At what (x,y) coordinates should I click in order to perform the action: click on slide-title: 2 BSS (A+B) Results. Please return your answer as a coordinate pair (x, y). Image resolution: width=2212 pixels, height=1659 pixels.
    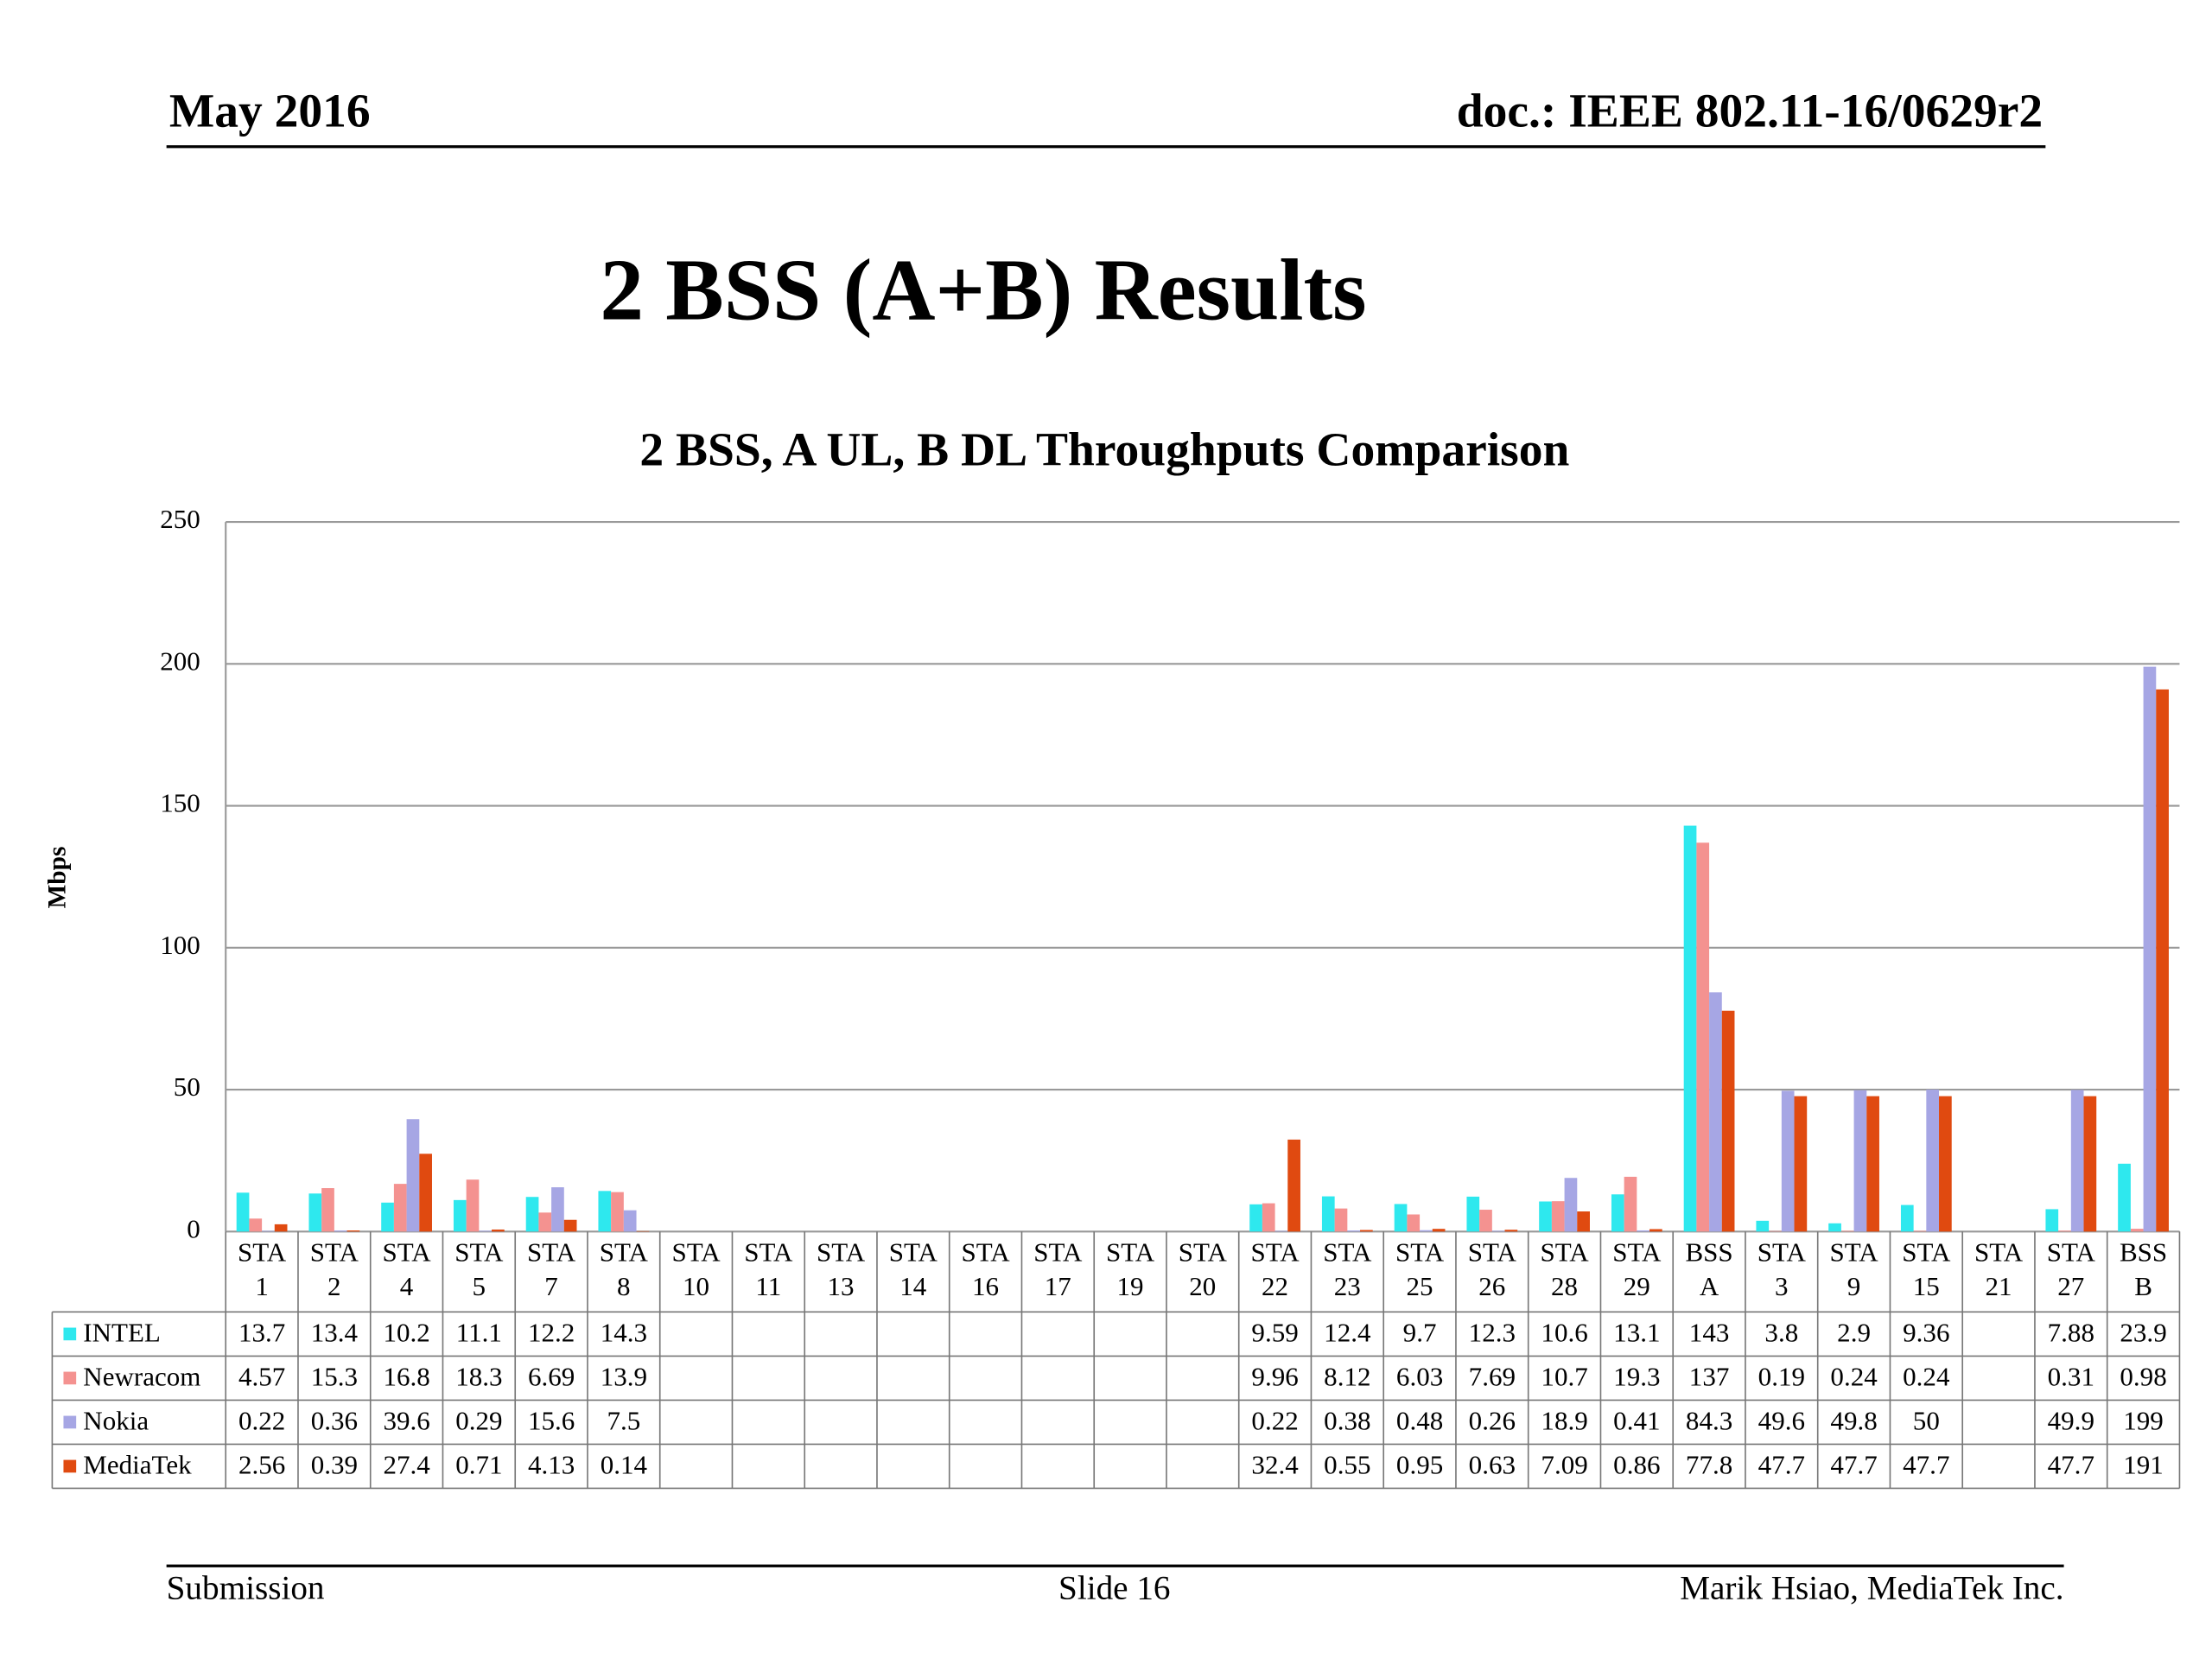
    Looking at the image, I should click on (983, 289).